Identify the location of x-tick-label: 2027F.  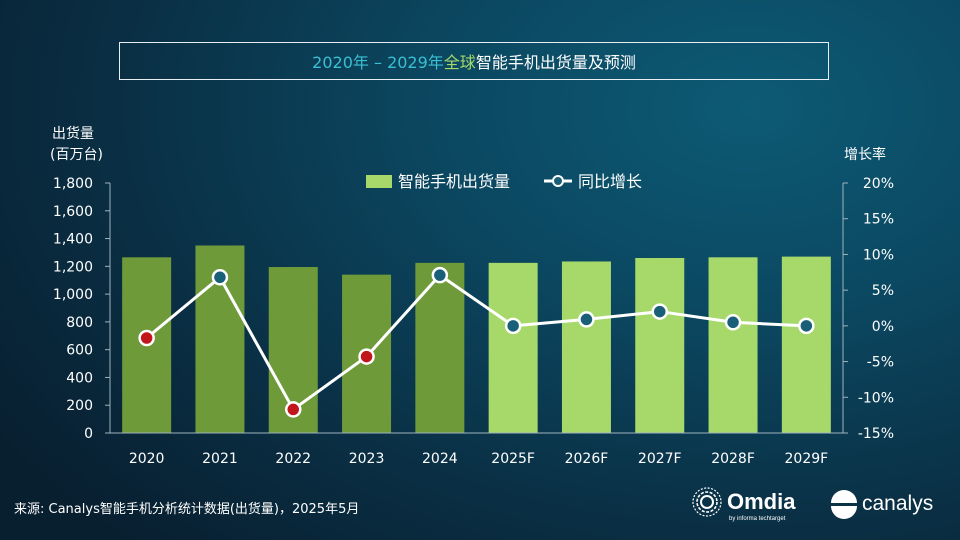
(660, 459).